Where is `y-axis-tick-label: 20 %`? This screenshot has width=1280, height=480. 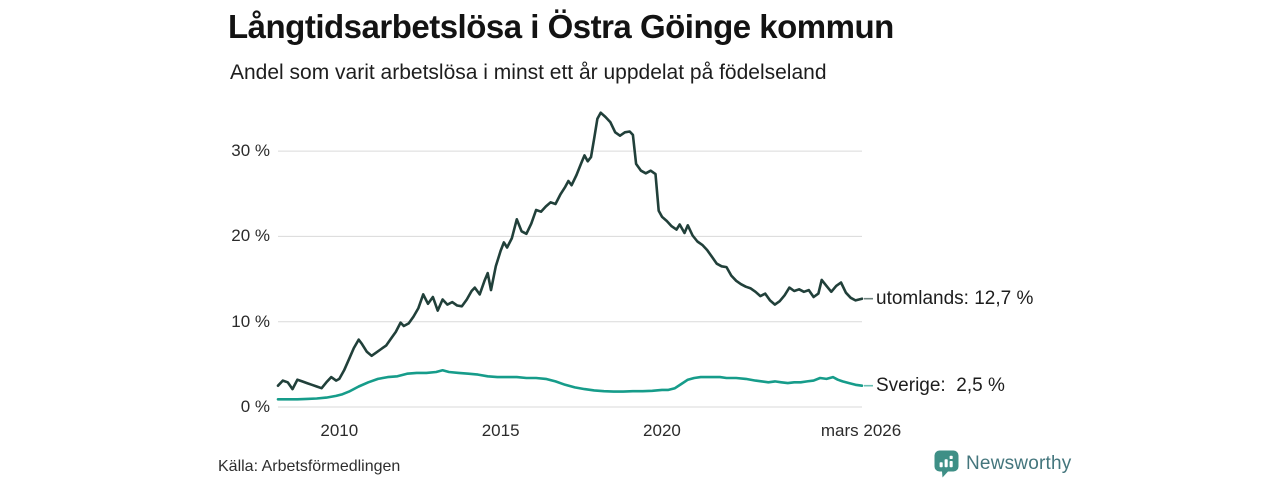 y-axis-tick-label: 20 % is located at coordinates (250, 236).